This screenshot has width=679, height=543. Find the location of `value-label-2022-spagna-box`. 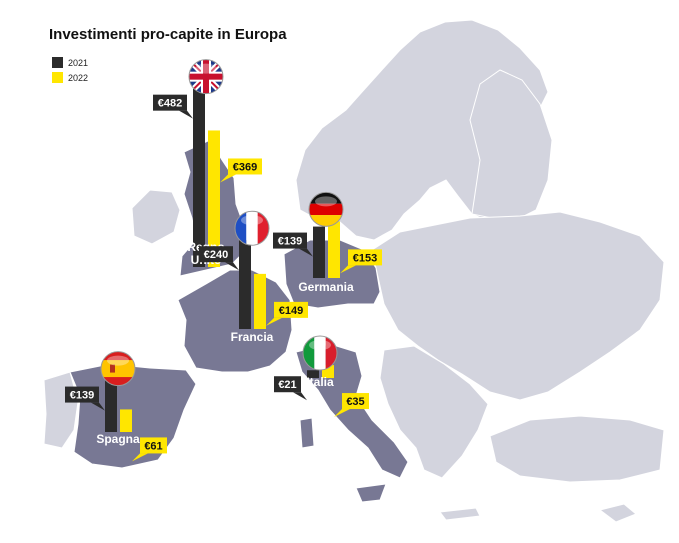

value-label-2022-spagna-box is located at coordinates (153, 445).